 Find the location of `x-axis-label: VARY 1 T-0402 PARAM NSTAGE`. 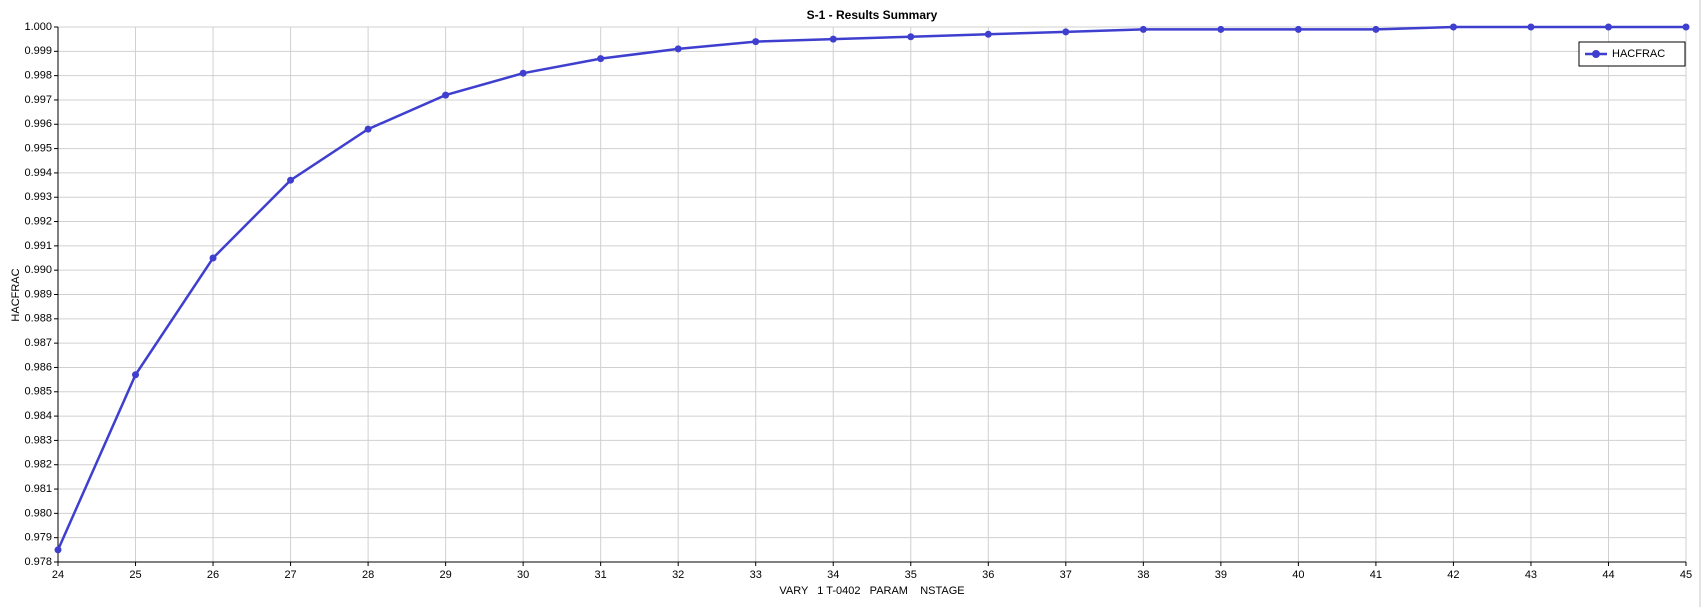

x-axis-label: VARY 1 T-0402 PARAM NSTAGE is located at coordinates (871, 591).